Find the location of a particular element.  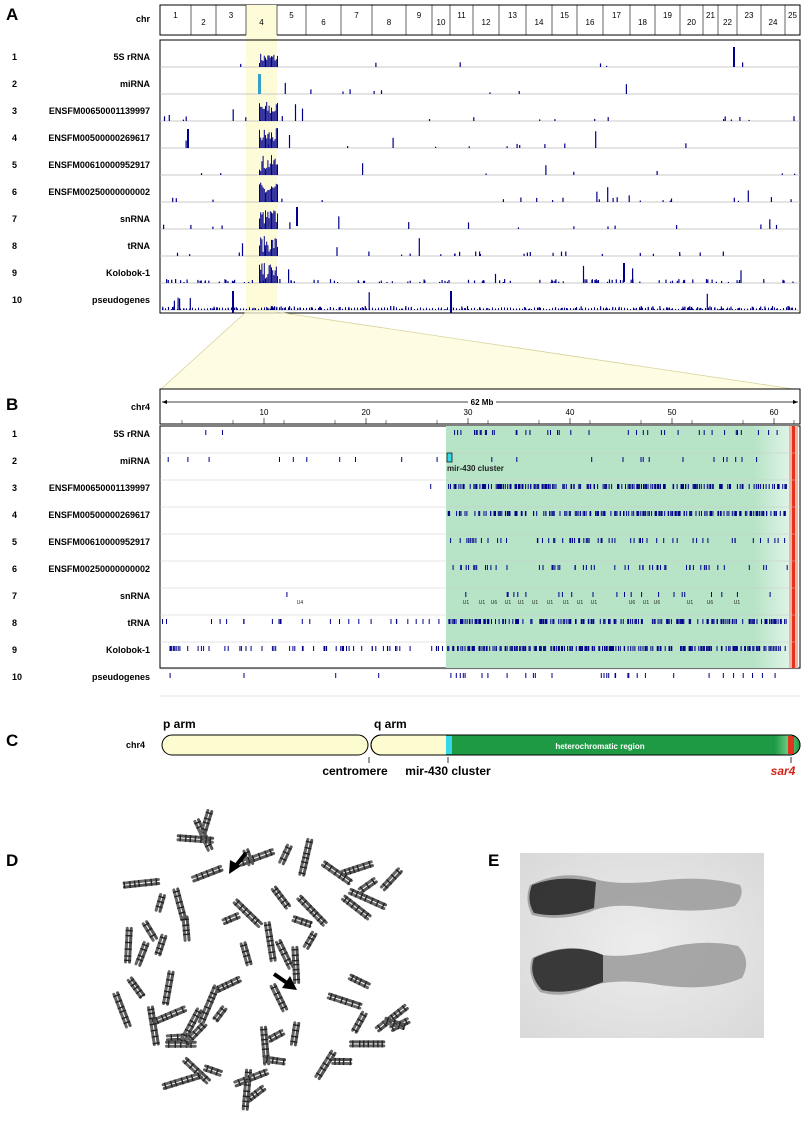

row-number: 2 is located at coordinates (14, 84).